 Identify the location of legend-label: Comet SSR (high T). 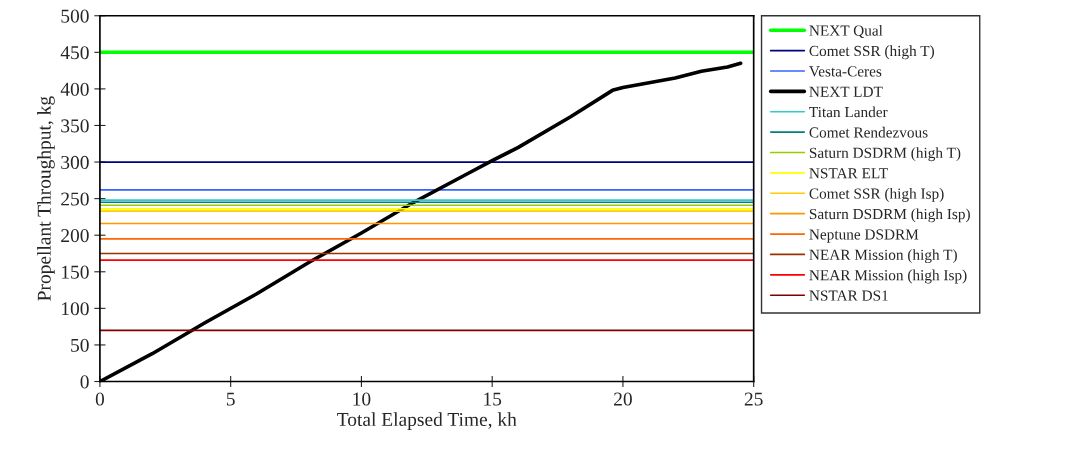
(871, 52).